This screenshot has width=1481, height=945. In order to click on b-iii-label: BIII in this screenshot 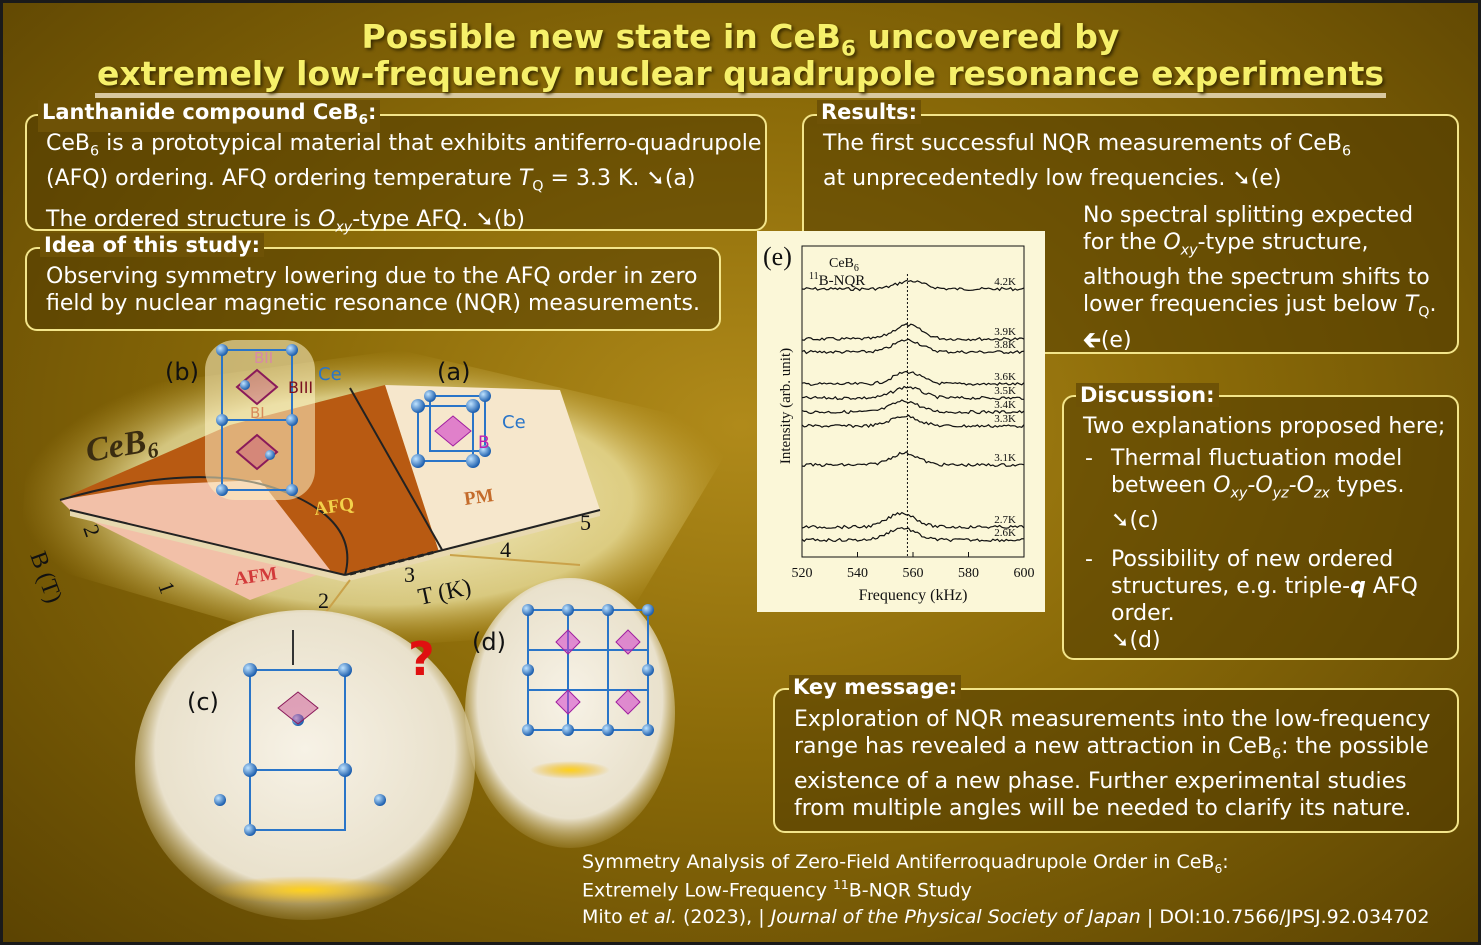, I will do `click(300, 387)`.